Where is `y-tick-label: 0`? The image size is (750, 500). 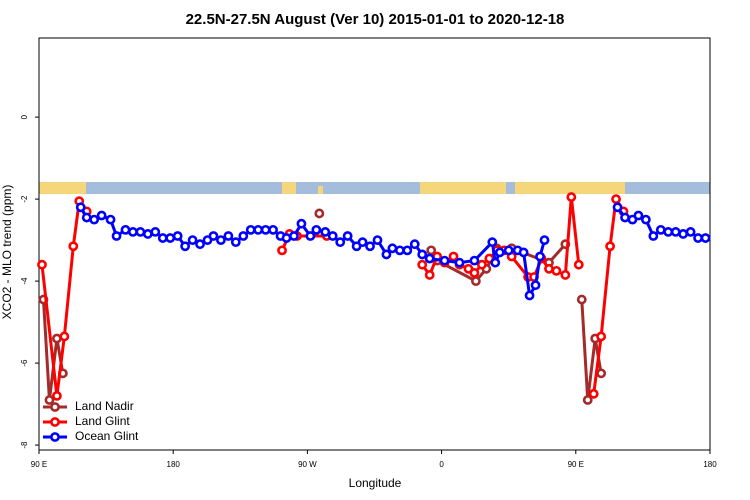
y-tick-label: 0 is located at coordinates (24, 116).